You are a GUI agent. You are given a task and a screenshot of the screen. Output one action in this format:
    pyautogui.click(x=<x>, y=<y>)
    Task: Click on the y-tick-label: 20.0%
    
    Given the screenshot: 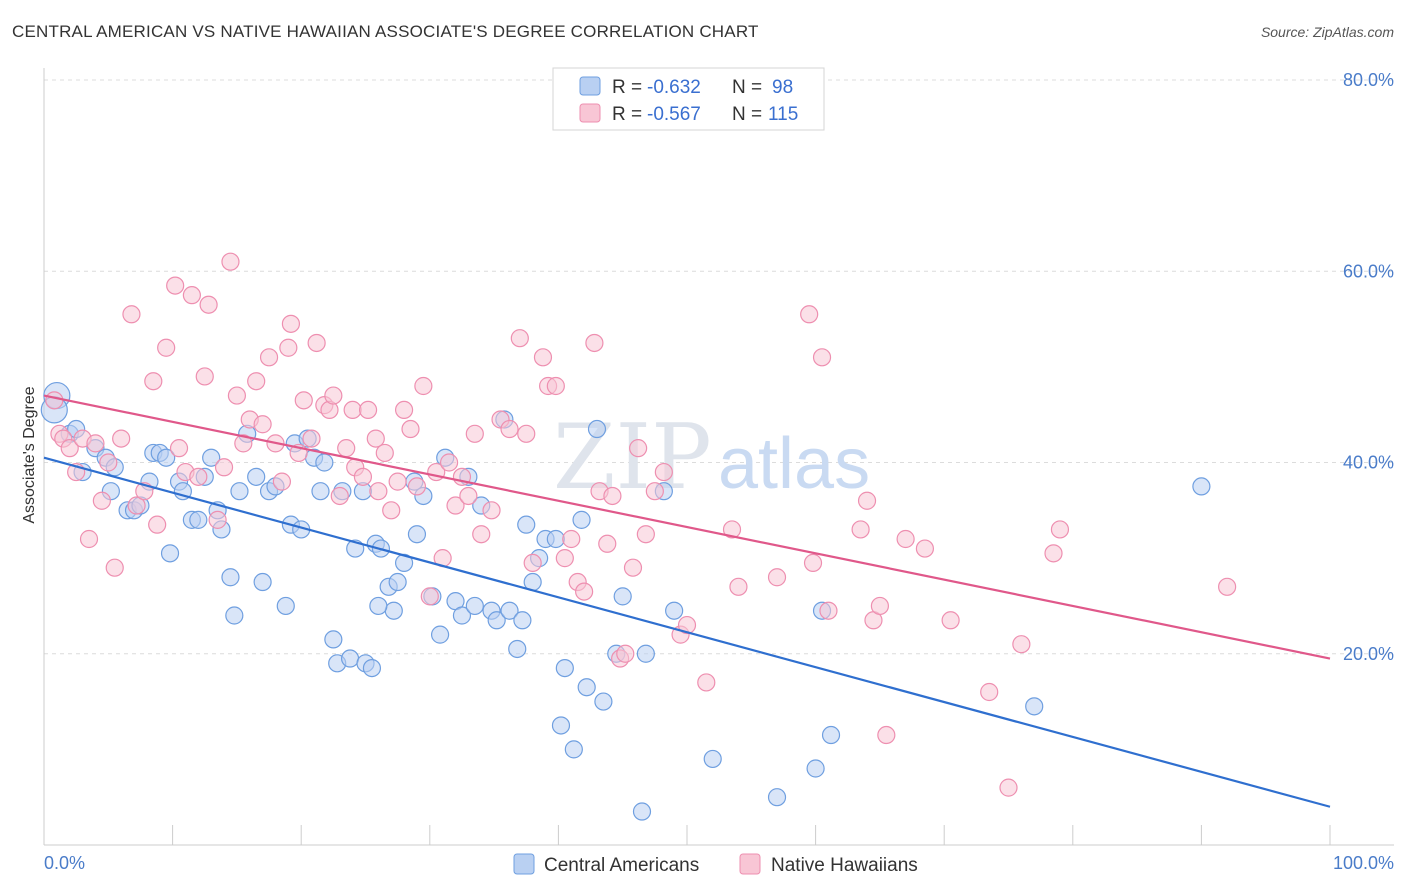 What is the action you would take?
    pyautogui.click(x=1368, y=654)
    